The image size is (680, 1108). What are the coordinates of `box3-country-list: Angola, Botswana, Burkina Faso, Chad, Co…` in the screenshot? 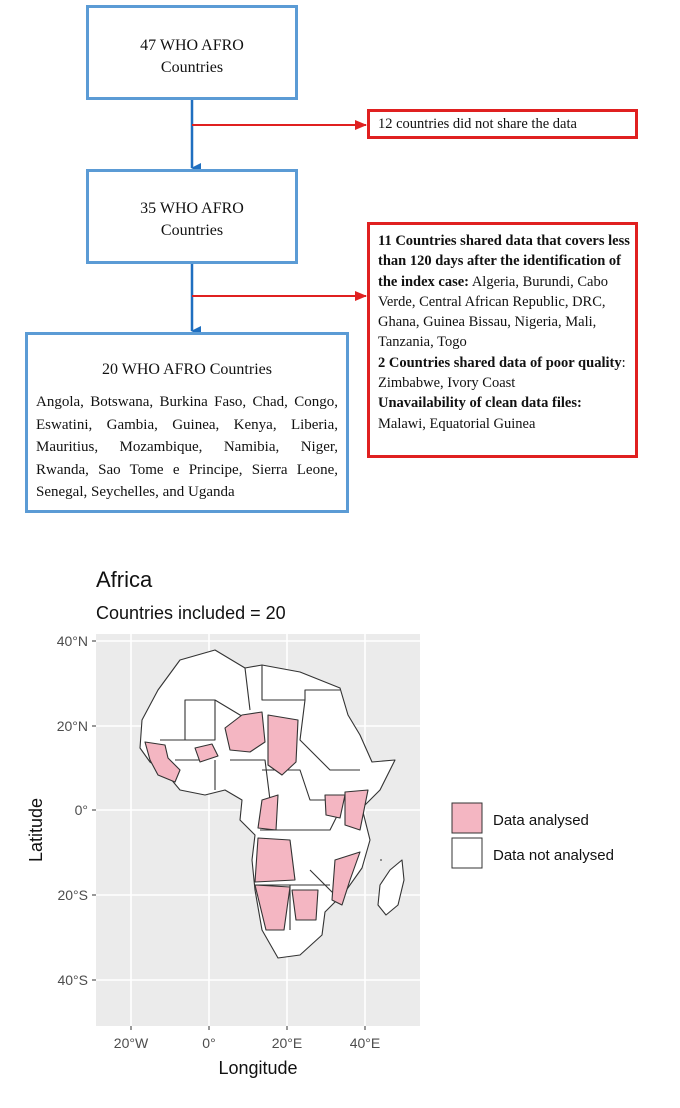 It's located at (187, 447).